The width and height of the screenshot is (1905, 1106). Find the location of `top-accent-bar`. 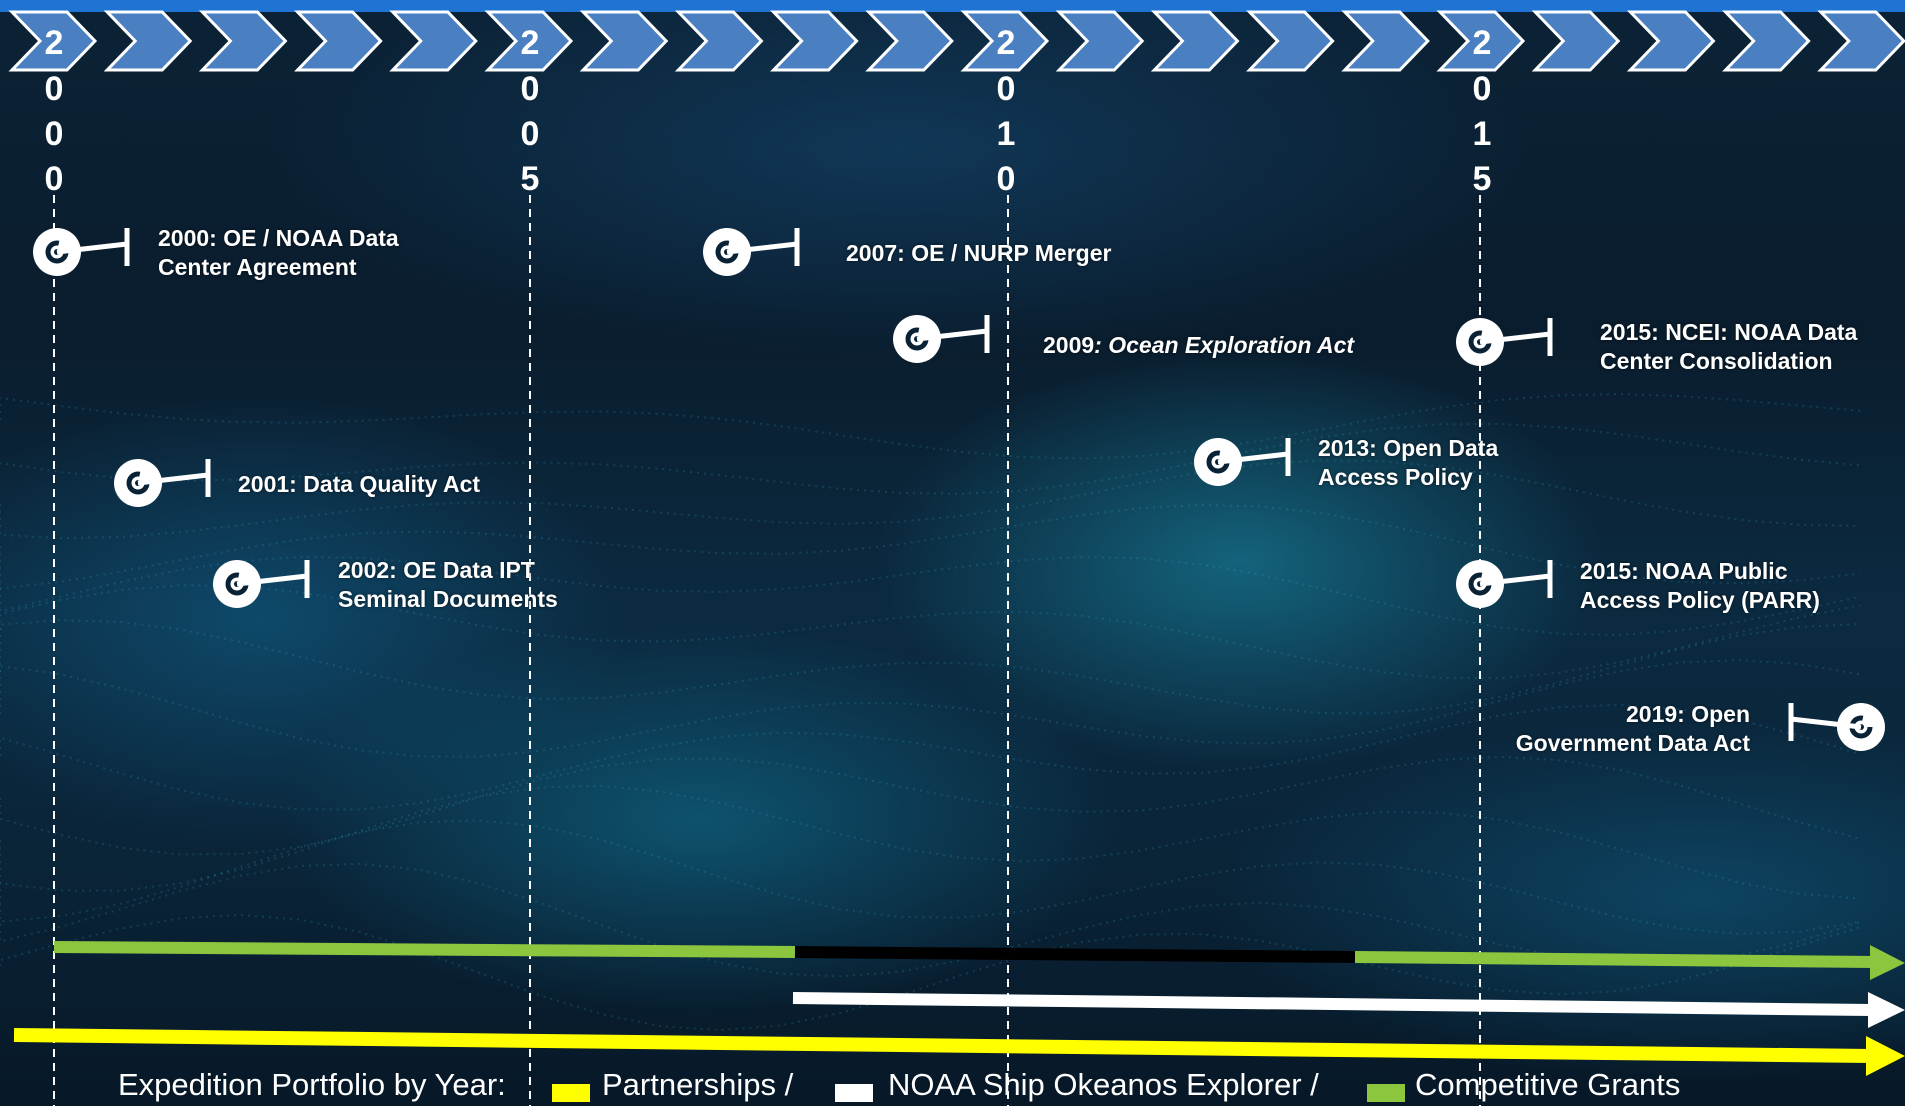

top-accent-bar is located at coordinates (952, 6).